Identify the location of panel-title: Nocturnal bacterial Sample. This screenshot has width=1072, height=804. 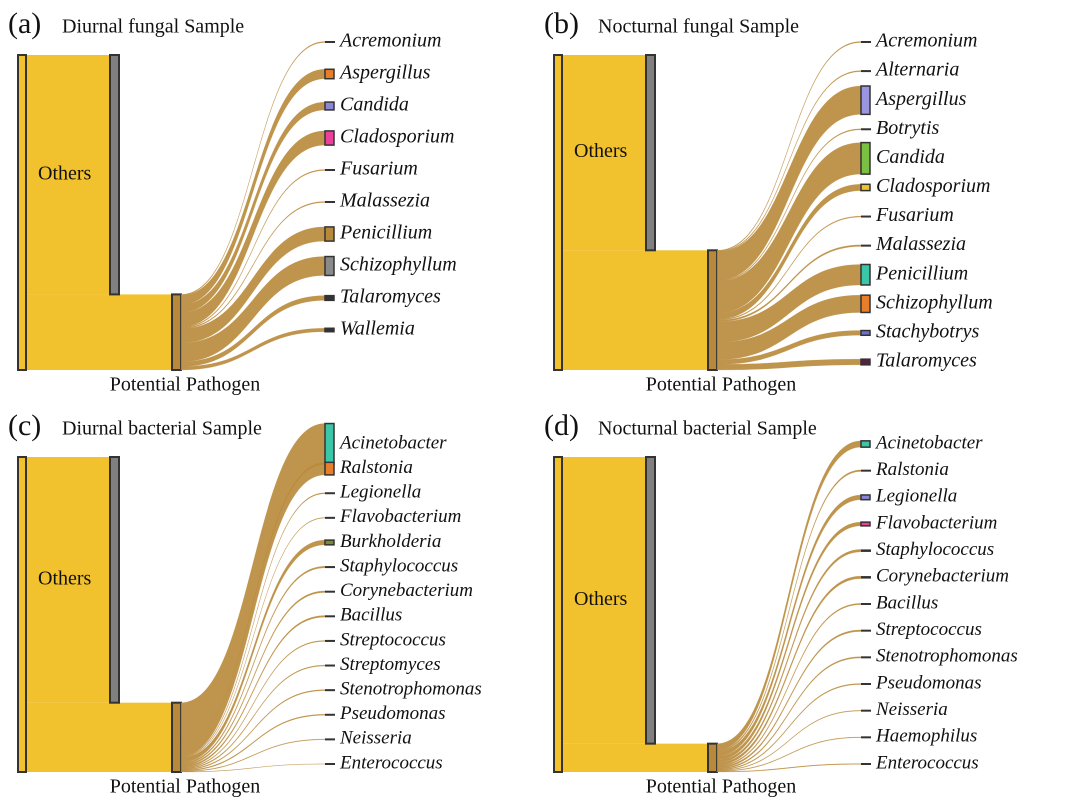
(707, 429).